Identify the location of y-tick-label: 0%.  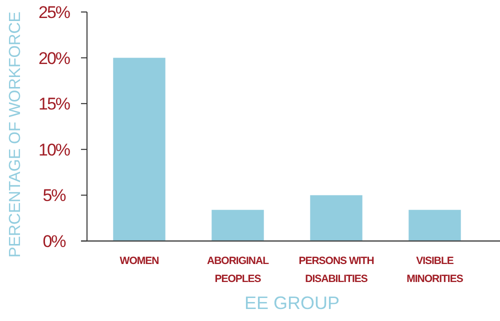
(54, 241).